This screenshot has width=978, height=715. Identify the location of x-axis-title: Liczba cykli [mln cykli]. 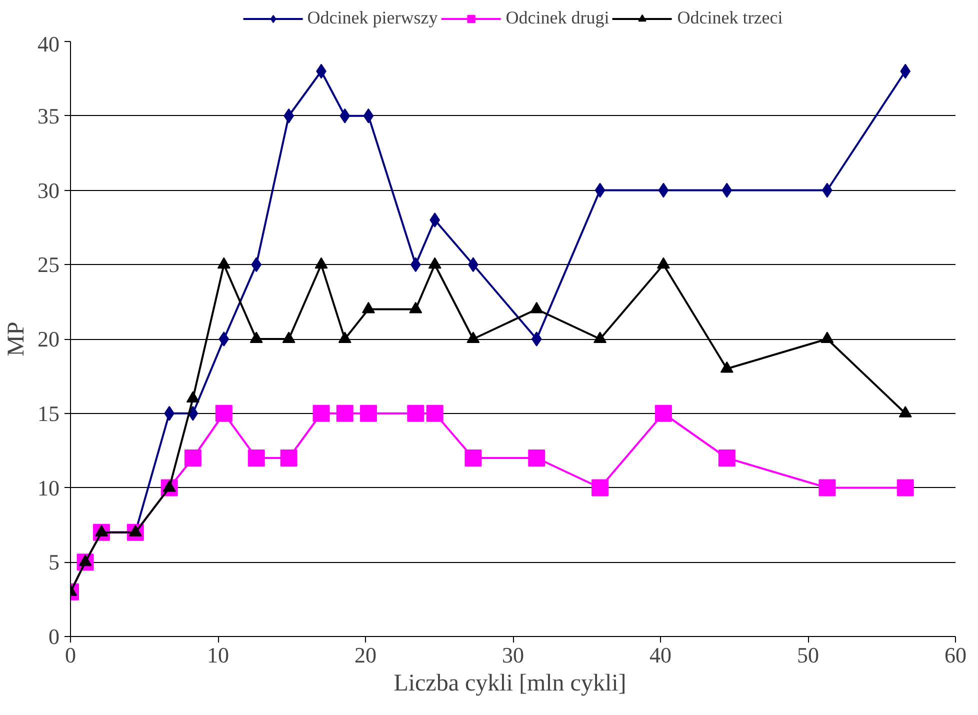
(510, 683).